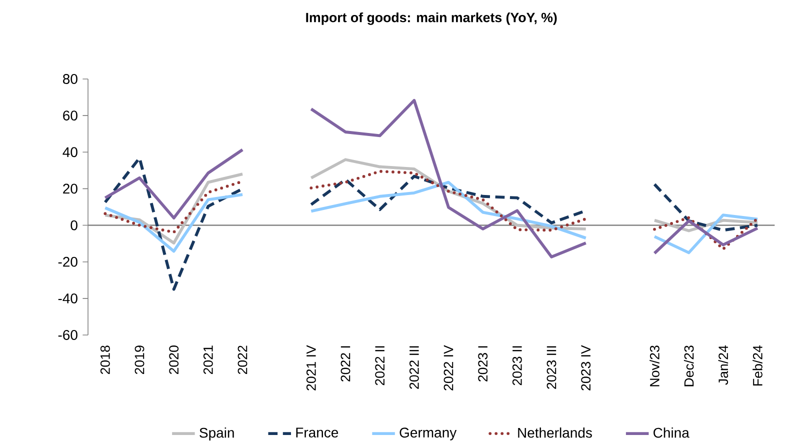  Describe the element at coordinates (345, 364) in the screenshot. I see `x-tick-label: 2022 I` at that location.